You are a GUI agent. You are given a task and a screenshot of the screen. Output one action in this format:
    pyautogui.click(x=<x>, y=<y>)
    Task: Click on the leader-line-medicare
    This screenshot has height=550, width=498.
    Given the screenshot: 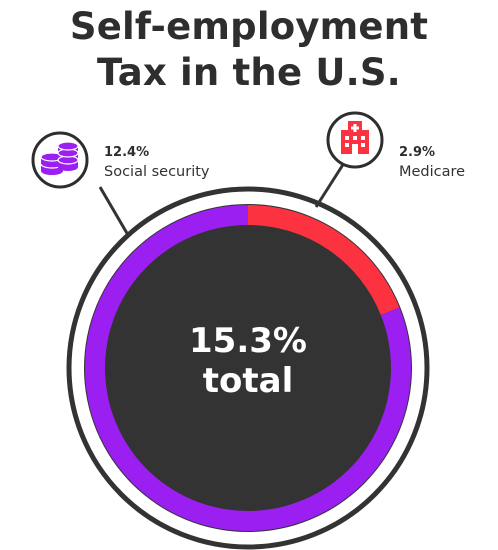 What is the action you would take?
    pyautogui.click(x=330, y=185)
    